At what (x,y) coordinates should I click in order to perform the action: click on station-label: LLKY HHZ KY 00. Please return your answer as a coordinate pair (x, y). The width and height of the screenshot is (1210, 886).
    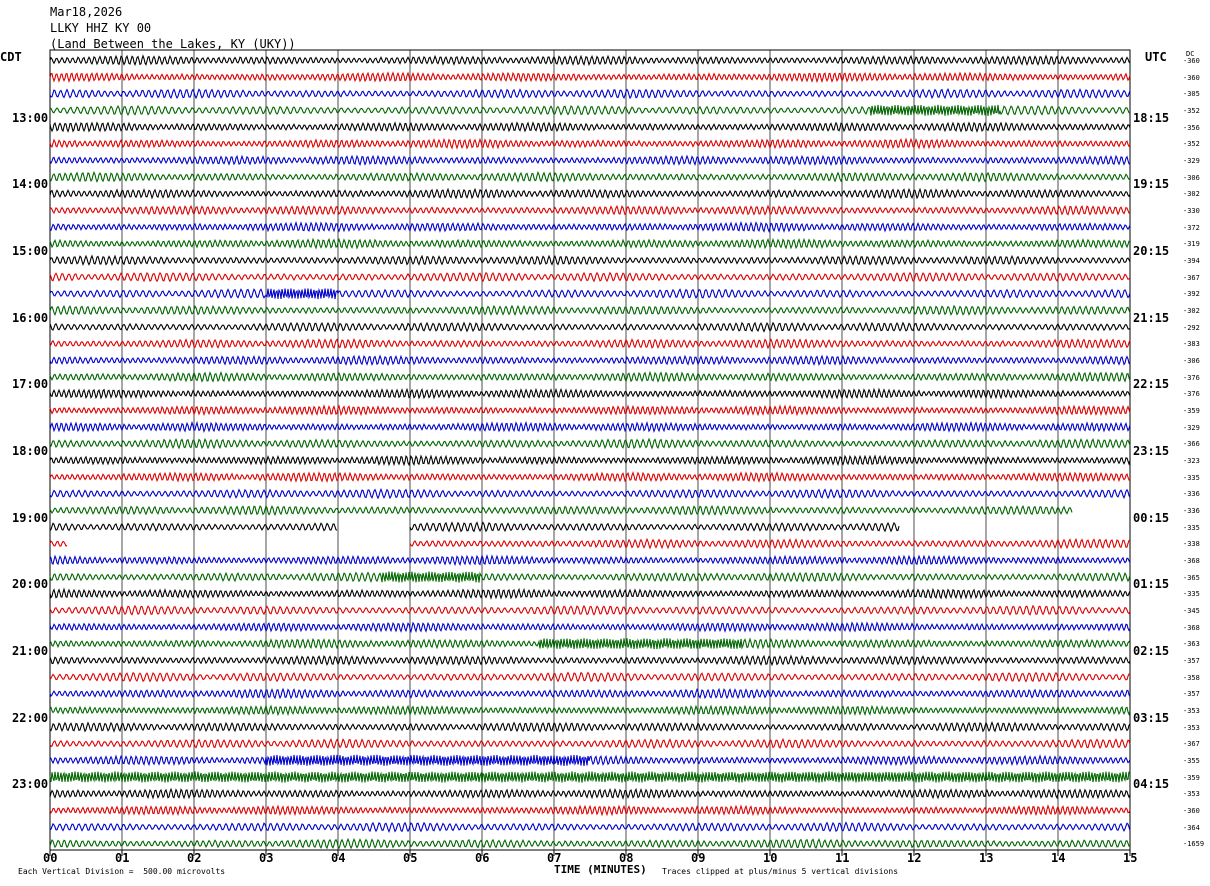
    Looking at the image, I should click on (101, 28).